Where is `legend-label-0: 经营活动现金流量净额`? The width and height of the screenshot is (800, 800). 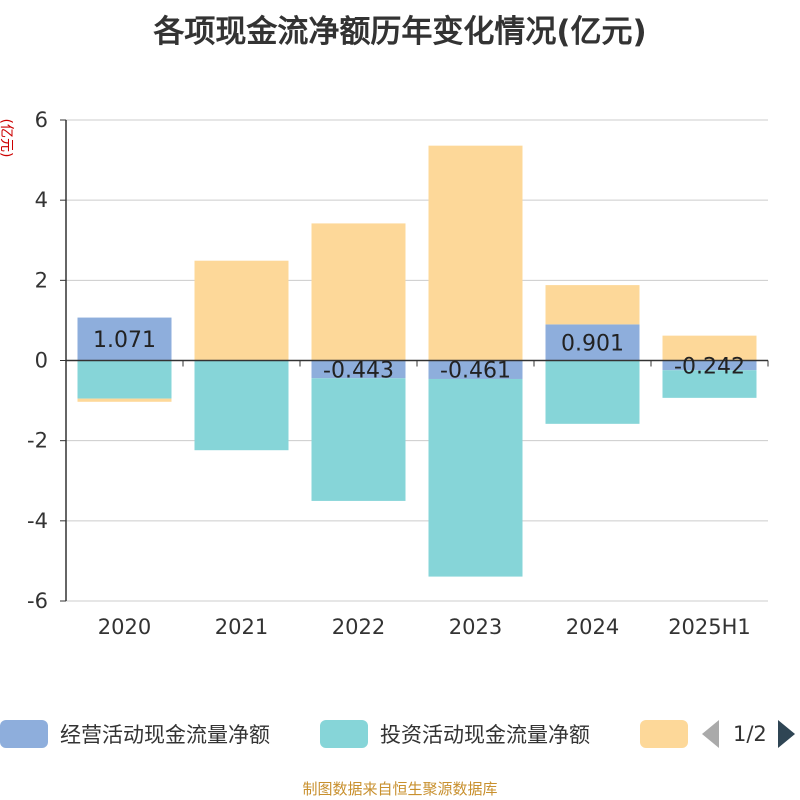
legend-label-0: 经营活动现金流量净额 is located at coordinates (165, 735).